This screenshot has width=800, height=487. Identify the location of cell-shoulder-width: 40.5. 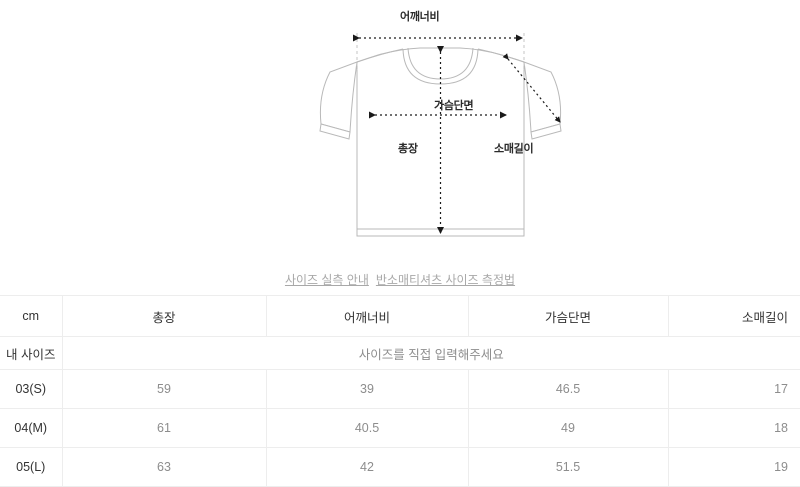
(367, 428).